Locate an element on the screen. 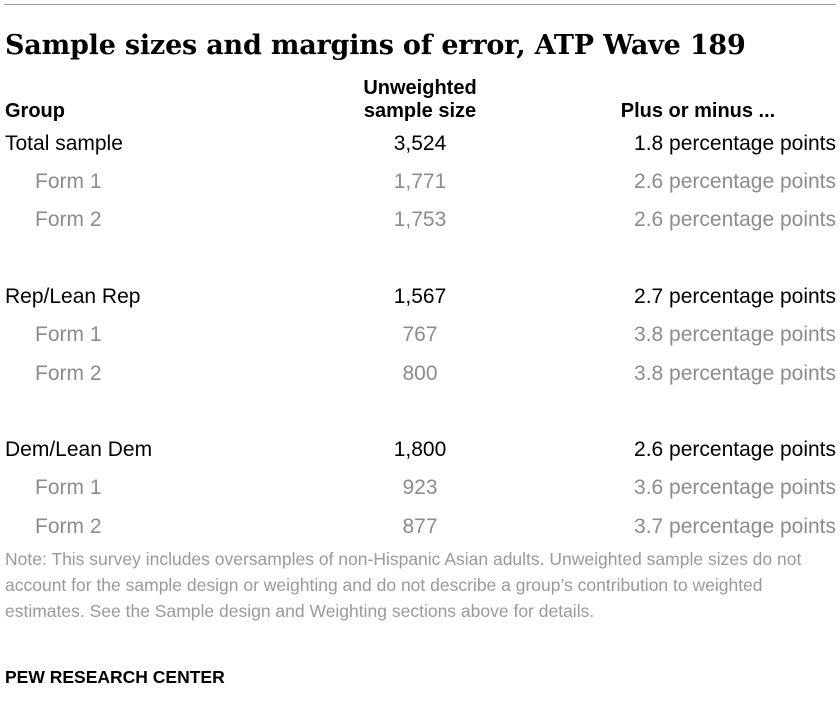 This screenshot has width=840, height=720. row-sample-size: 923 is located at coordinates (420, 487).